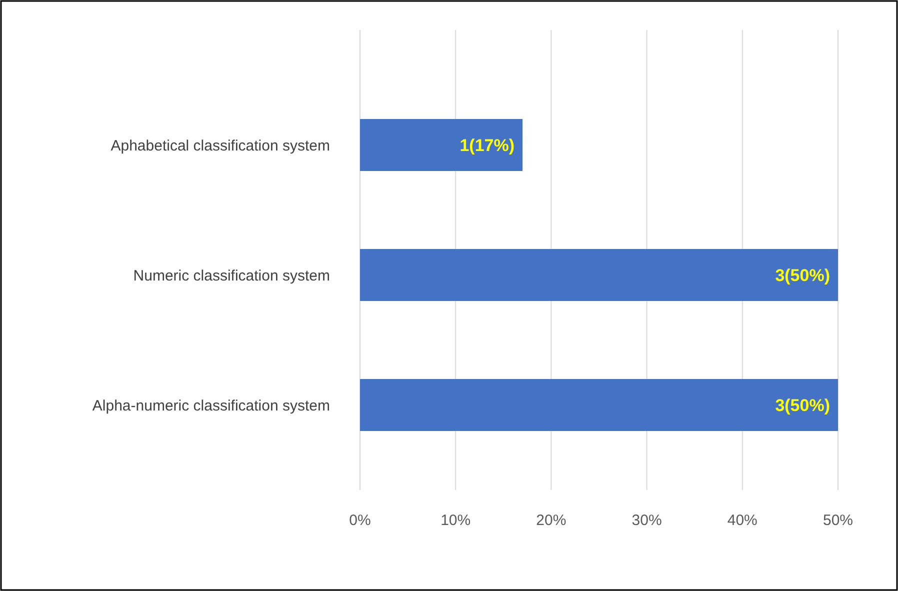 The image size is (898, 591). I want to click on y-tick-label: Aphabetical classification system, so click(220, 145).